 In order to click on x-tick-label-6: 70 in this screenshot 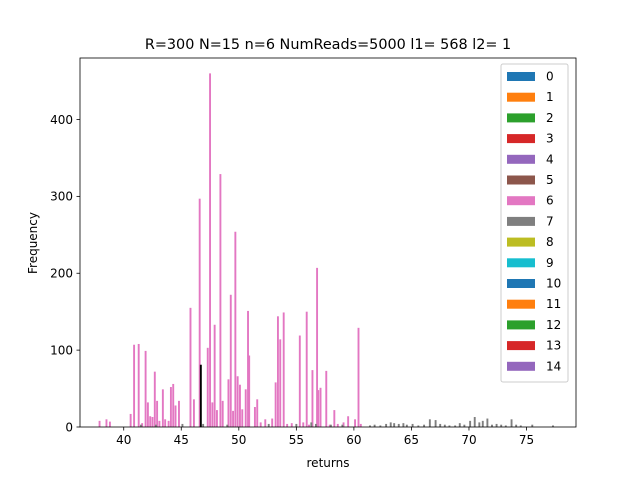, I will do `click(468, 440)`.